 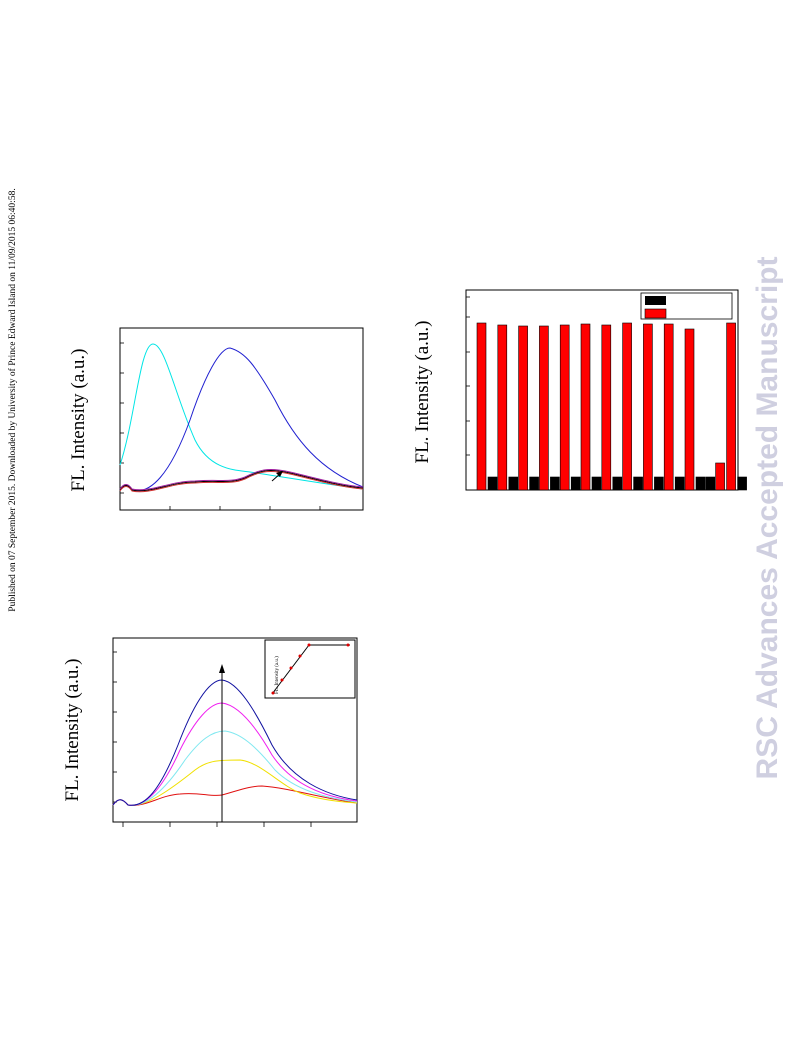 I want to click on inset-y-label: FL. Intensity (a.u.), so click(x=277, y=675).